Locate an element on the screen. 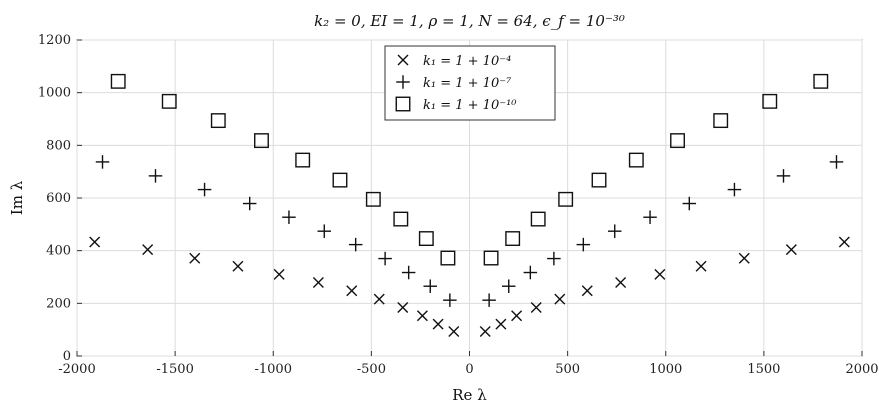 This screenshot has width=879, height=407. y-tick-label: 400 is located at coordinates (58, 251).